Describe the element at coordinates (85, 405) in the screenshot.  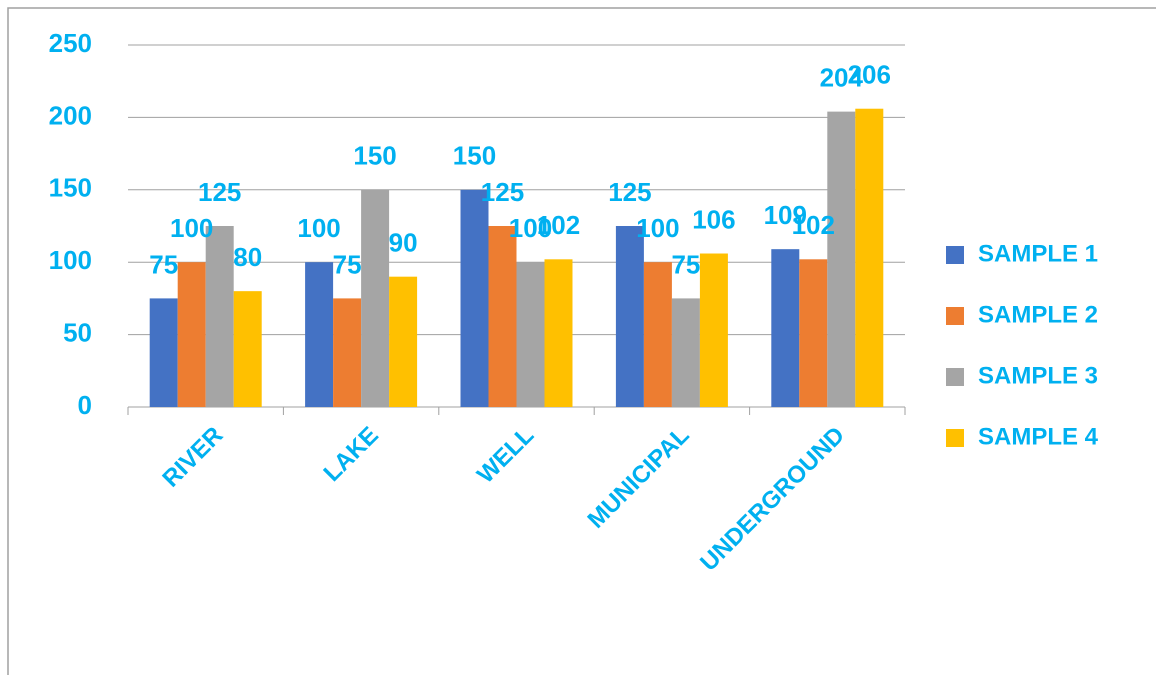
I see `y-tick-label: 0` at that location.